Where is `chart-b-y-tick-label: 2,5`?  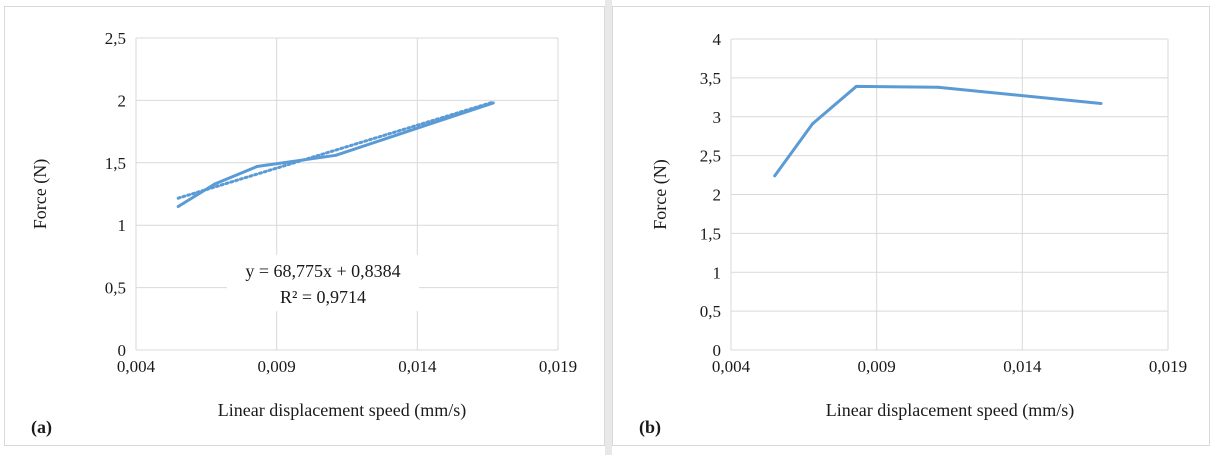 chart-b-y-tick-label: 2,5 is located at coordinates (710, 156).